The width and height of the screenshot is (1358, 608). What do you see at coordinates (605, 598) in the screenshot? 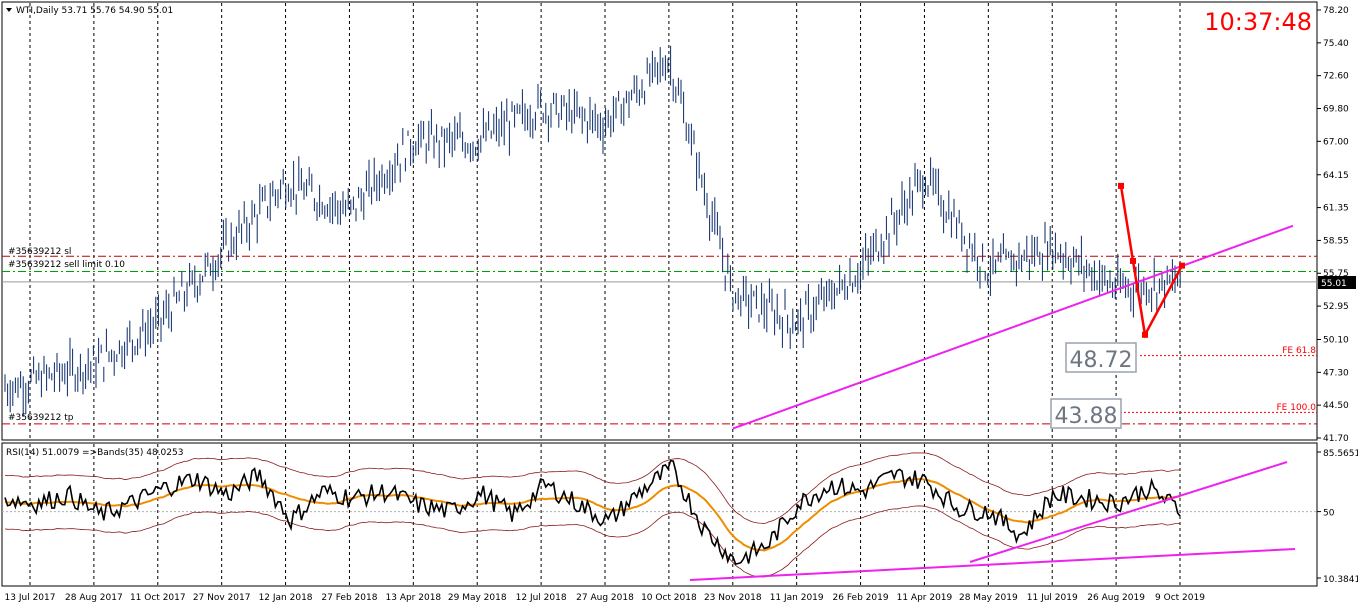
I see `date-tick-label: 27 Aug 2018` at bounding box center [605, 598].